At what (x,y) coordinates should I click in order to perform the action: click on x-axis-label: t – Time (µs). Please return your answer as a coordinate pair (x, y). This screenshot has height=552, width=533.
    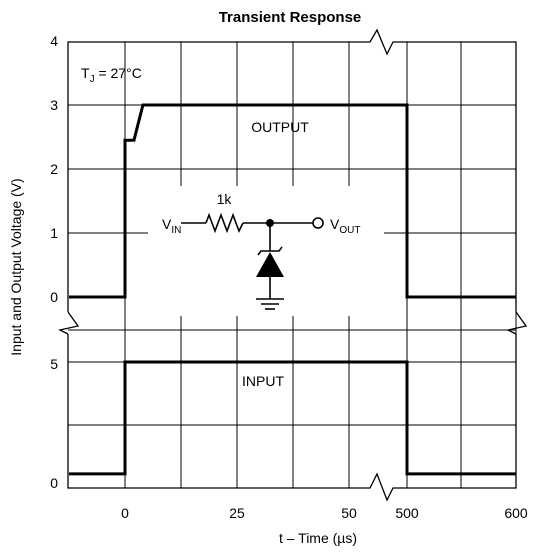
    Looking at the image, I should click on (318, 538).